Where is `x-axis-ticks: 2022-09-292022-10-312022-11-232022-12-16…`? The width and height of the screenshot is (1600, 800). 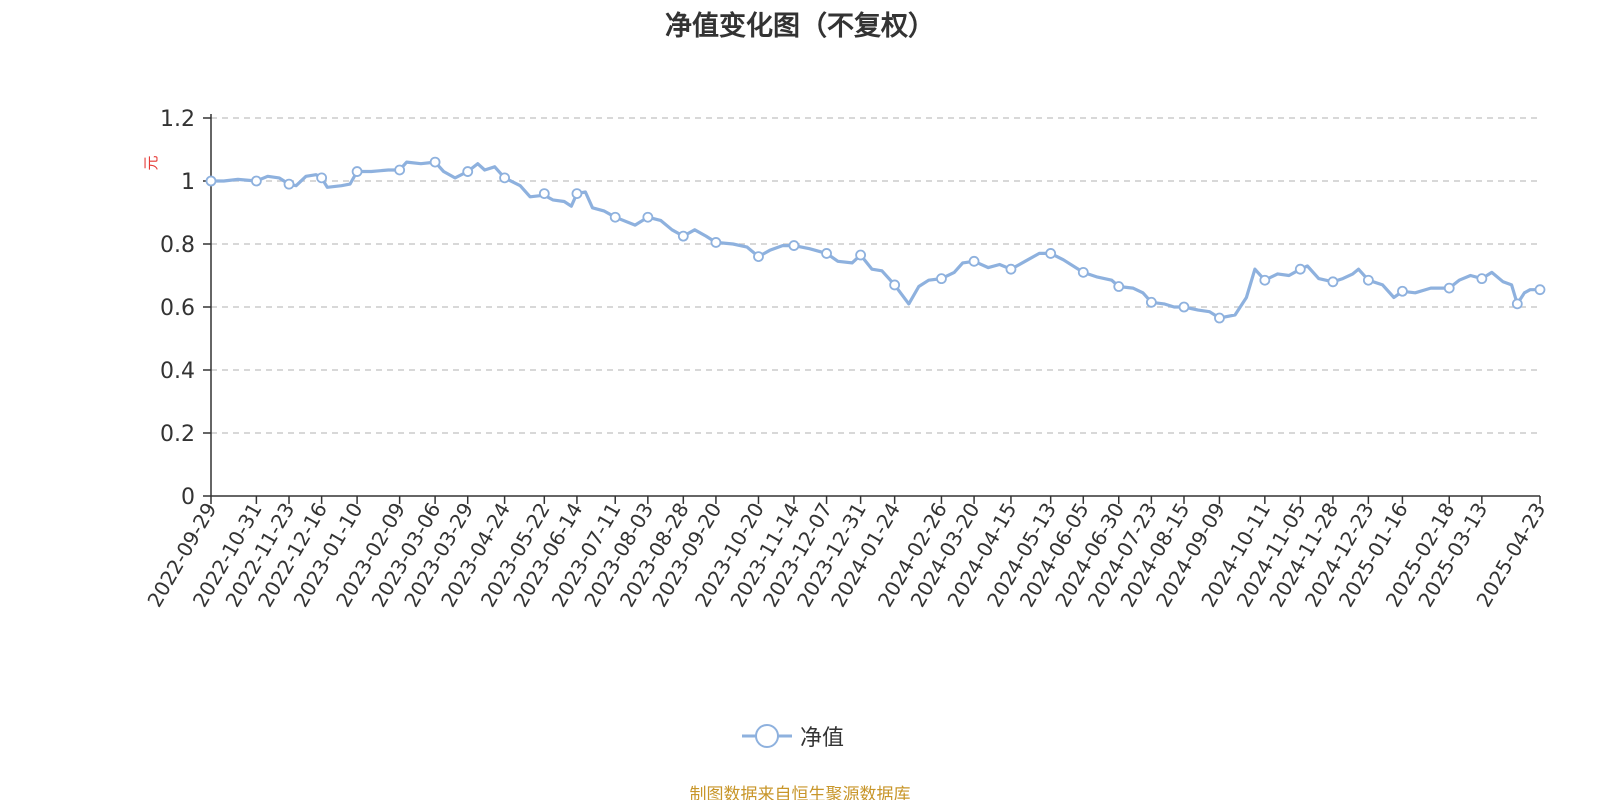 x-axis-ticks: 2022-09-292022-10-312022-11-232022-12-16… is located at coordinates (846, 553).